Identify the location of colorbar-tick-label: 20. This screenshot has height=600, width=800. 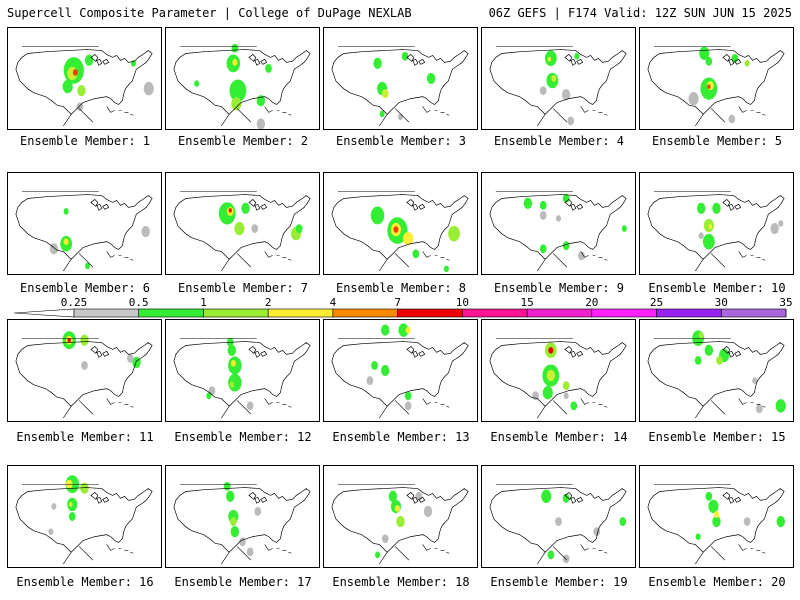
(591, 302).